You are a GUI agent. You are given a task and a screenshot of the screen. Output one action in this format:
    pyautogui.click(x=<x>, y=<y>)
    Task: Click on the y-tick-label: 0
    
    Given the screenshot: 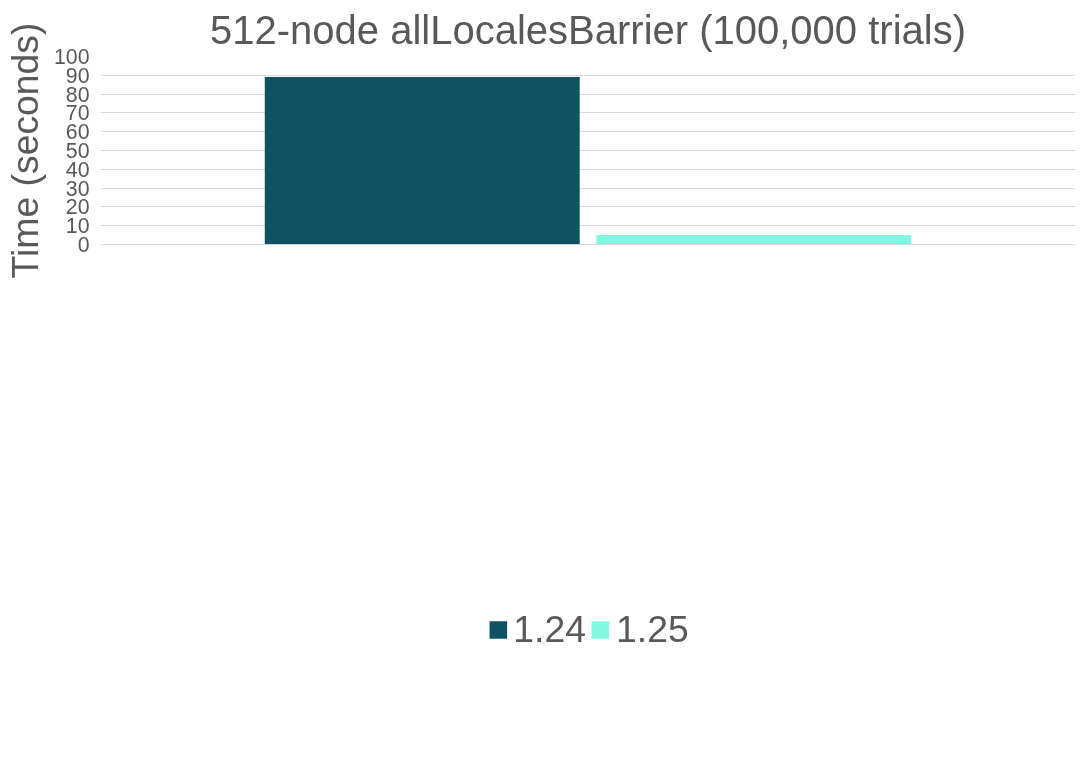 What is the action you would take?
    pyautogui.click(x=83, y=245)
    